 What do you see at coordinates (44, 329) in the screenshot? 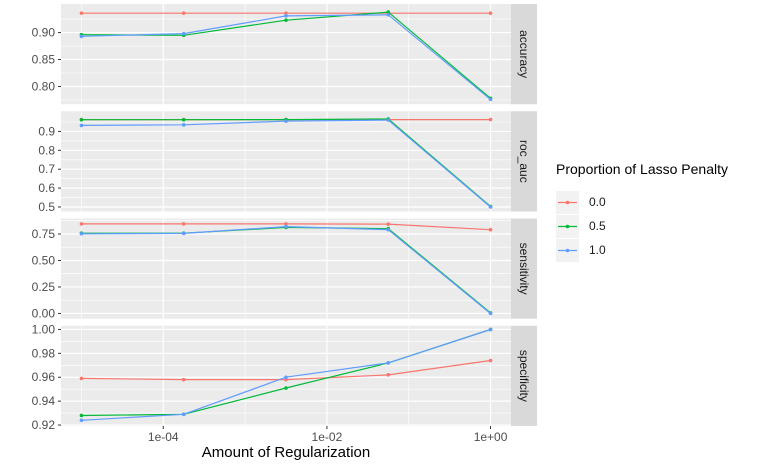
I see `y-tick-label: 1.00` at bounding box center [44, 329].